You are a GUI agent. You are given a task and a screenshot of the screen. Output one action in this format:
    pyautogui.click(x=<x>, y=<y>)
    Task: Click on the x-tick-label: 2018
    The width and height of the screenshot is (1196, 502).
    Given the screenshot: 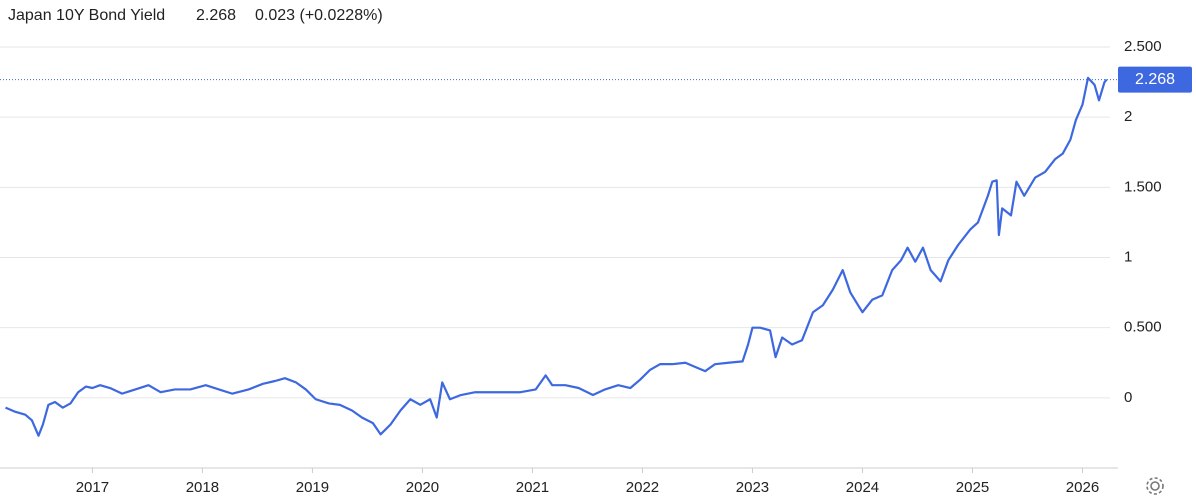 What is the action you would take?
    pyautogui.click(x=202, y=487)
    